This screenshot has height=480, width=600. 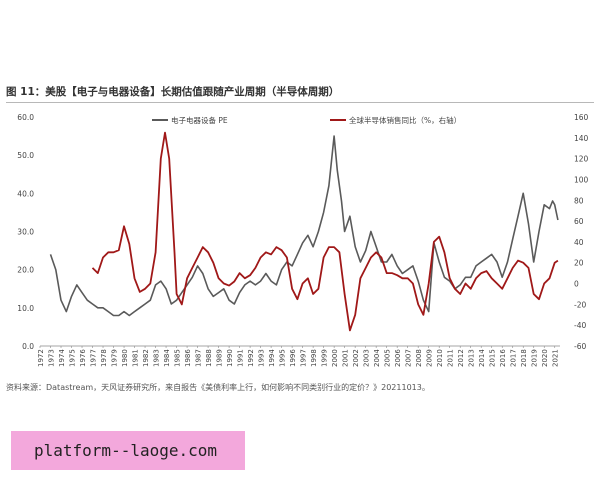 What do you see at coordinates (493, 358) in the screenshot?
I see `x-tick-label: 2015` at bounding box center [493, 358].